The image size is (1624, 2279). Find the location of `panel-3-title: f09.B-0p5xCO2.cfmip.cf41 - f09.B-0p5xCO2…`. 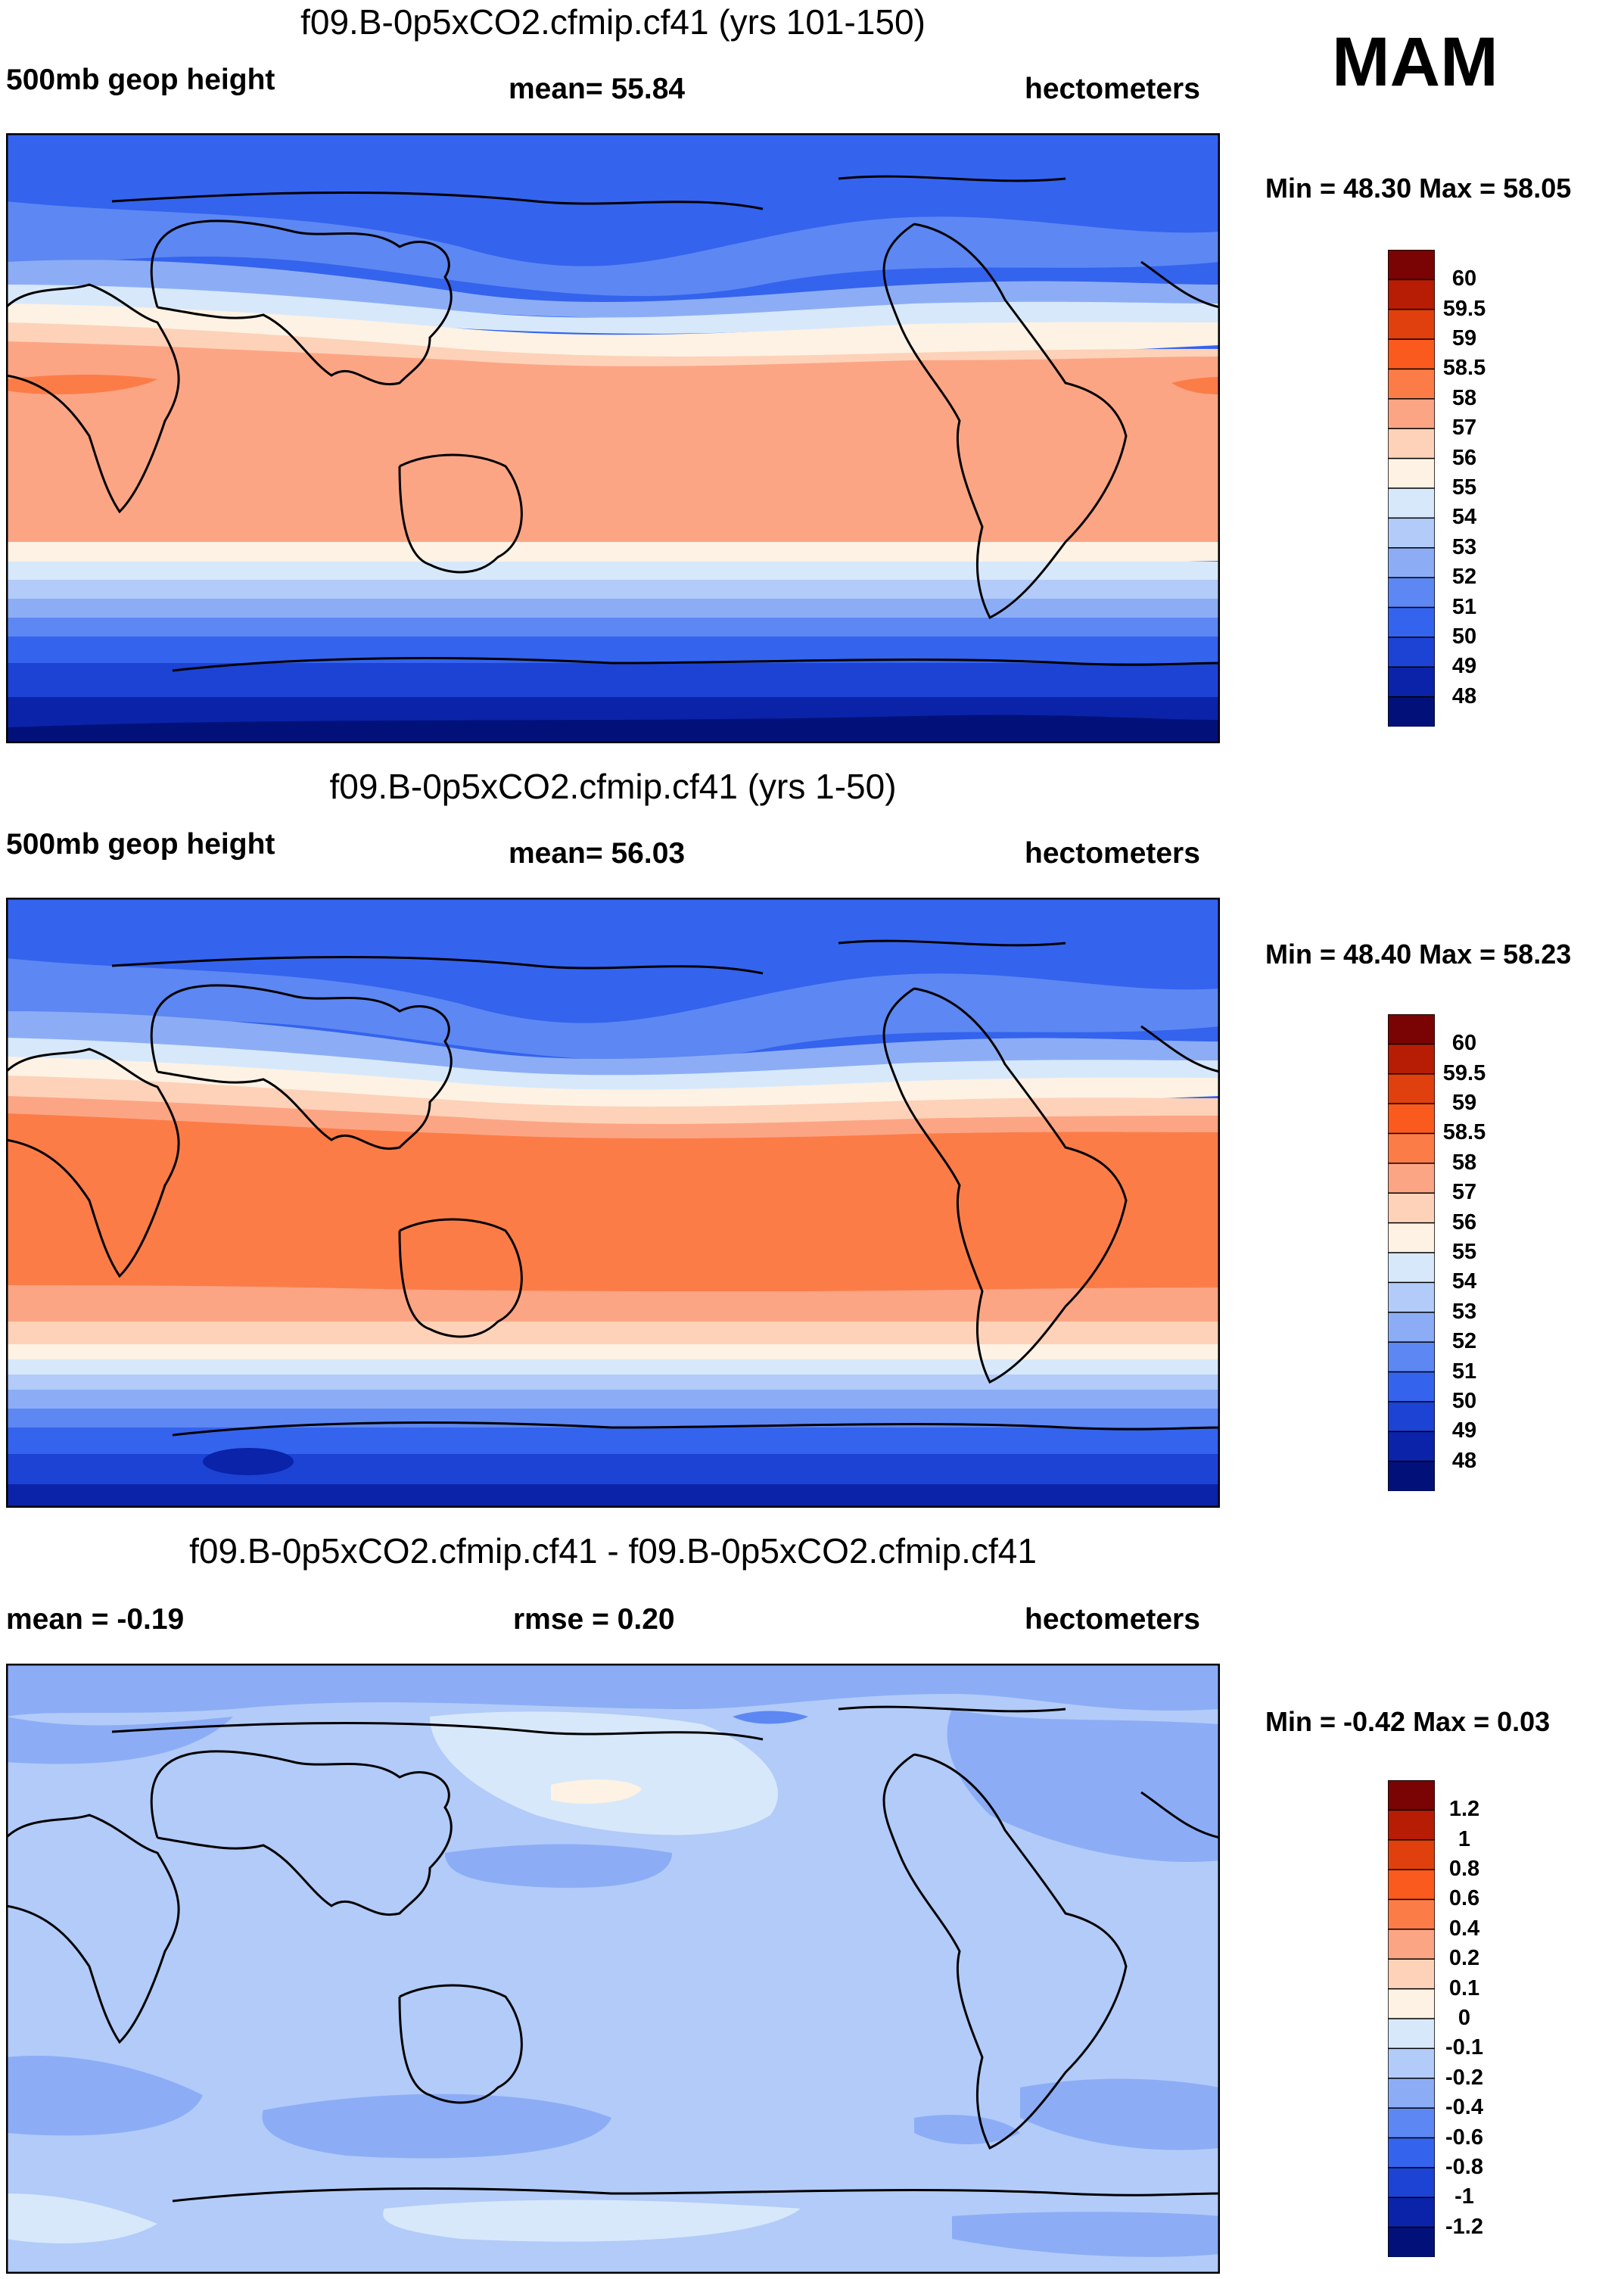

panel-3-title: f09.B-0p5xCO2.cfmip.cf41 - f09.B-0p5xCO2… is located at coordinates (613, 1551).